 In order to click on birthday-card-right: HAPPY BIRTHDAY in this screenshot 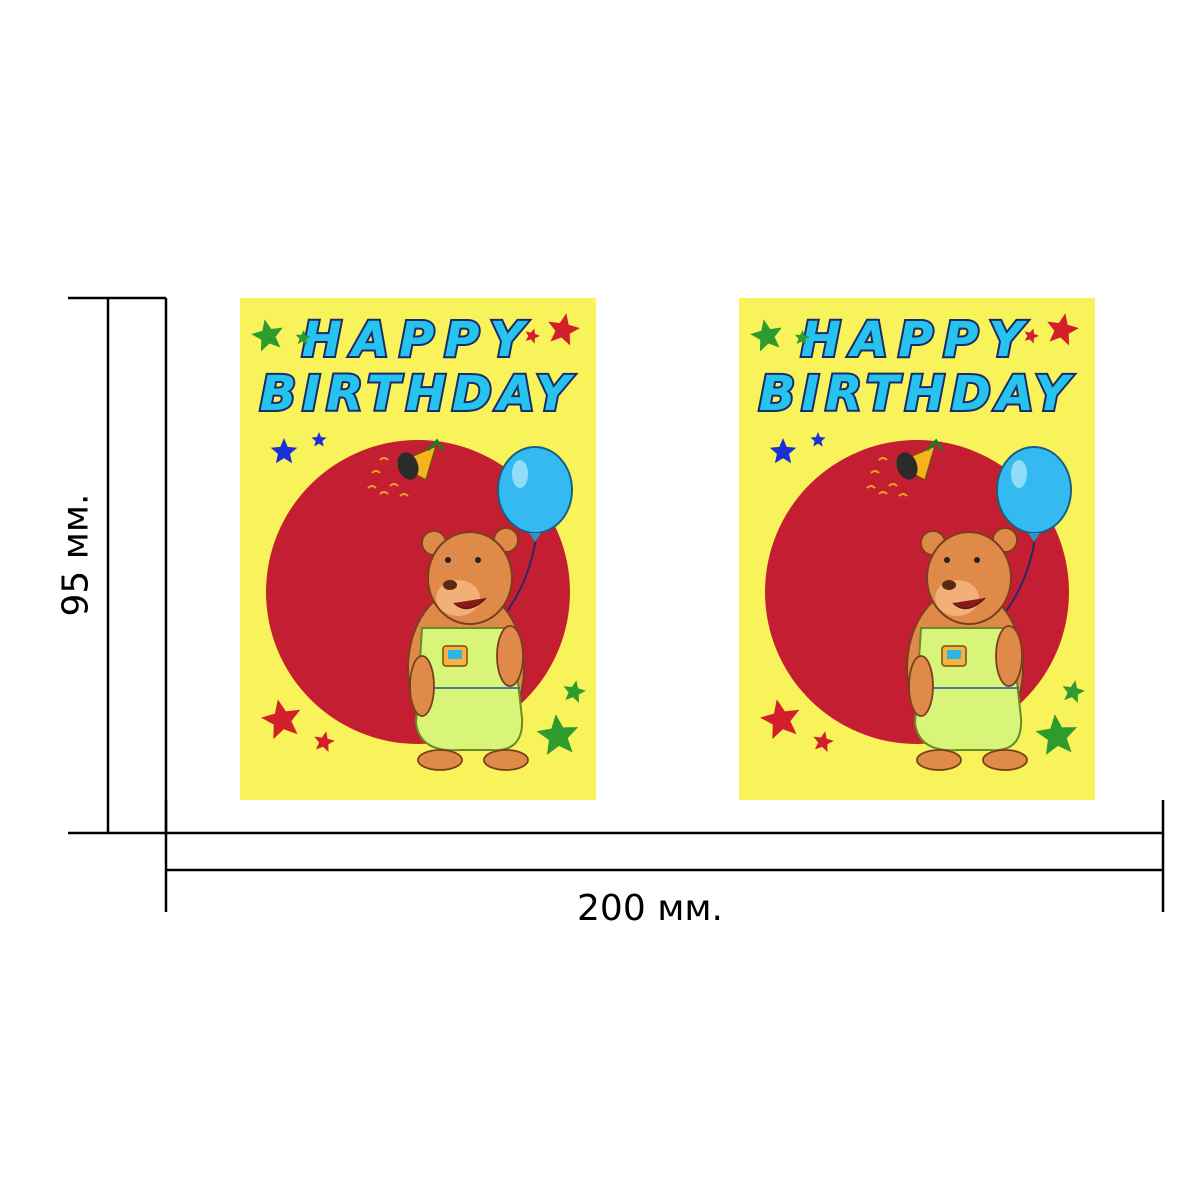, I will do `click(917, 549)`.